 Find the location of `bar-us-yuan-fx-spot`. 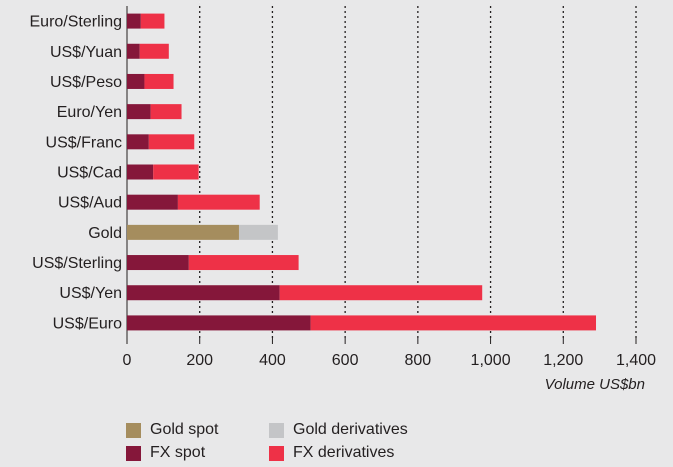

bar-us-yuan-fx-spot is located at coordinates (133, 51).